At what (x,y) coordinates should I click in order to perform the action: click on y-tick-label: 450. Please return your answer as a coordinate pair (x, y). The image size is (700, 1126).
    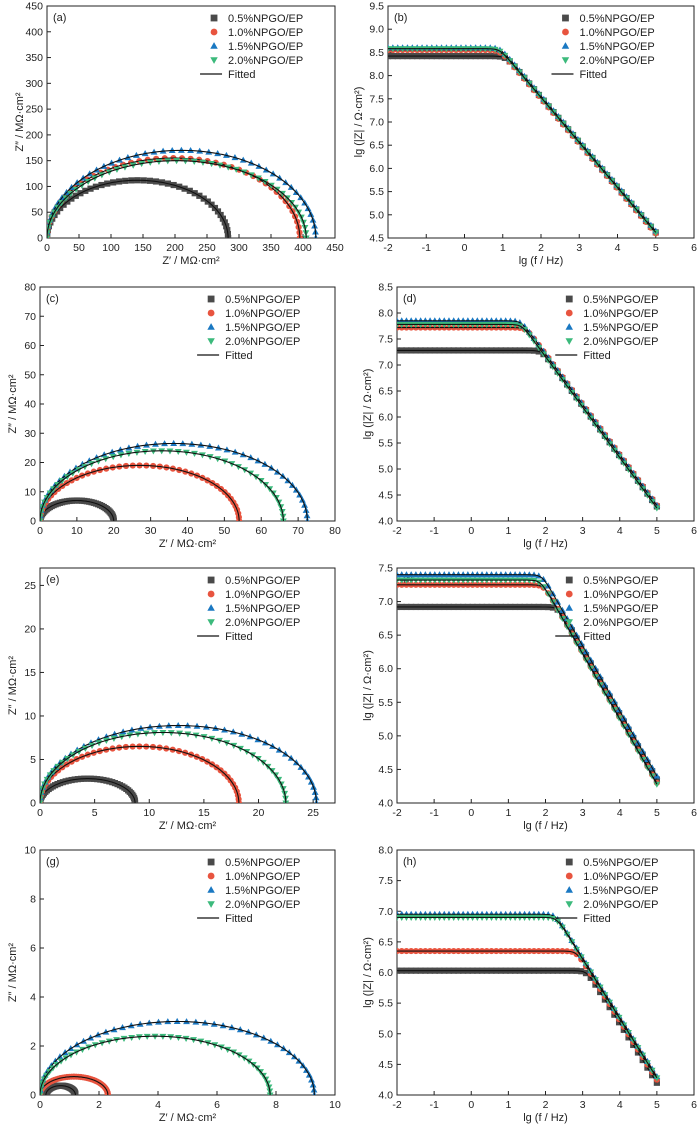
    Looking at the image, I should click on (34, 7).